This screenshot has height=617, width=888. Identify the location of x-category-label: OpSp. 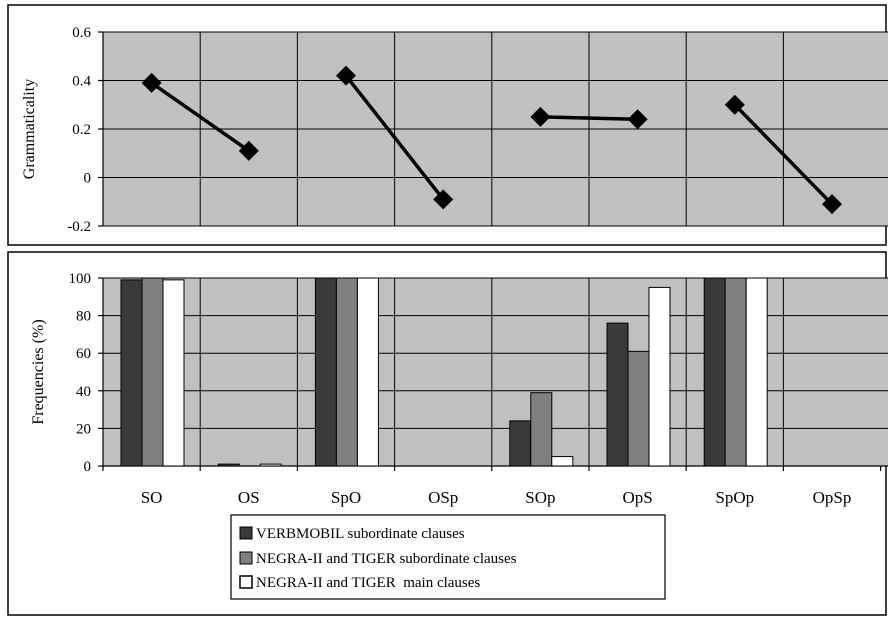
(832, 497).